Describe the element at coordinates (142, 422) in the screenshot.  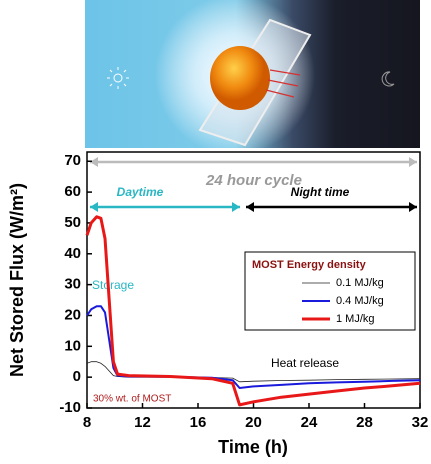
I see `x-tick-label: 12` at that location.